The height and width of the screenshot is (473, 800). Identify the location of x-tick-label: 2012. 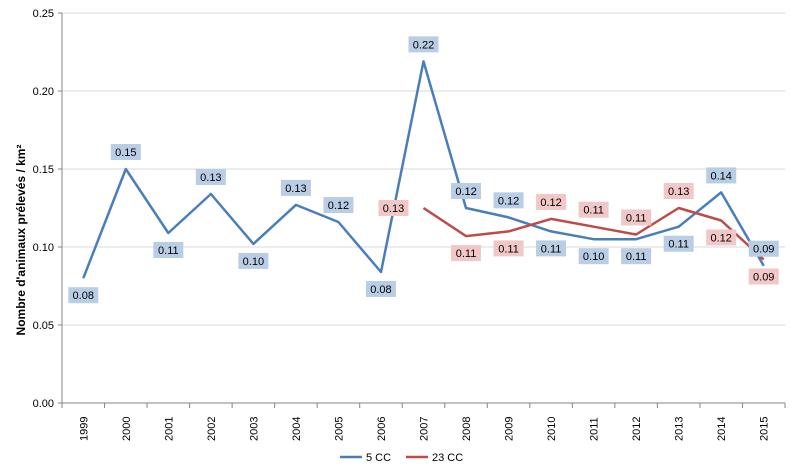
(637, 429).